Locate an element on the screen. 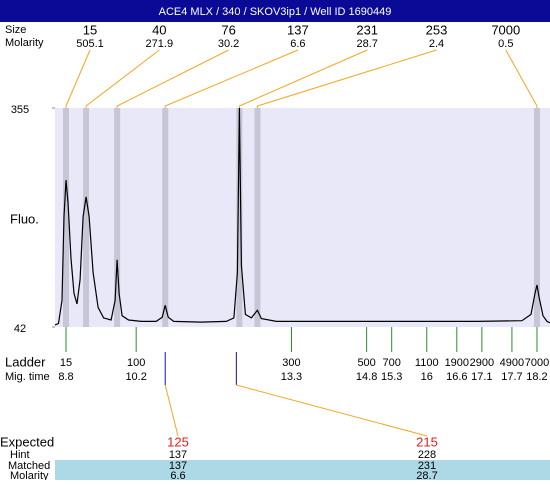  ladder-size: 4900 is located at coordinates (512, 363).